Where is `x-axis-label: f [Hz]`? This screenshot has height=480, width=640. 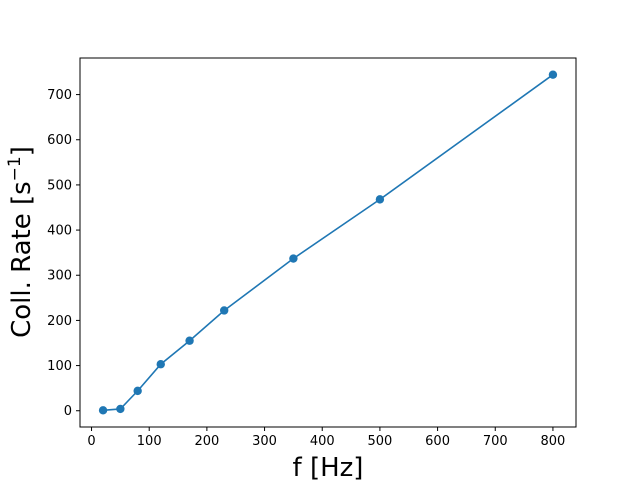
x-axis-label: f [Hz] is located at coordinates (328, 466).